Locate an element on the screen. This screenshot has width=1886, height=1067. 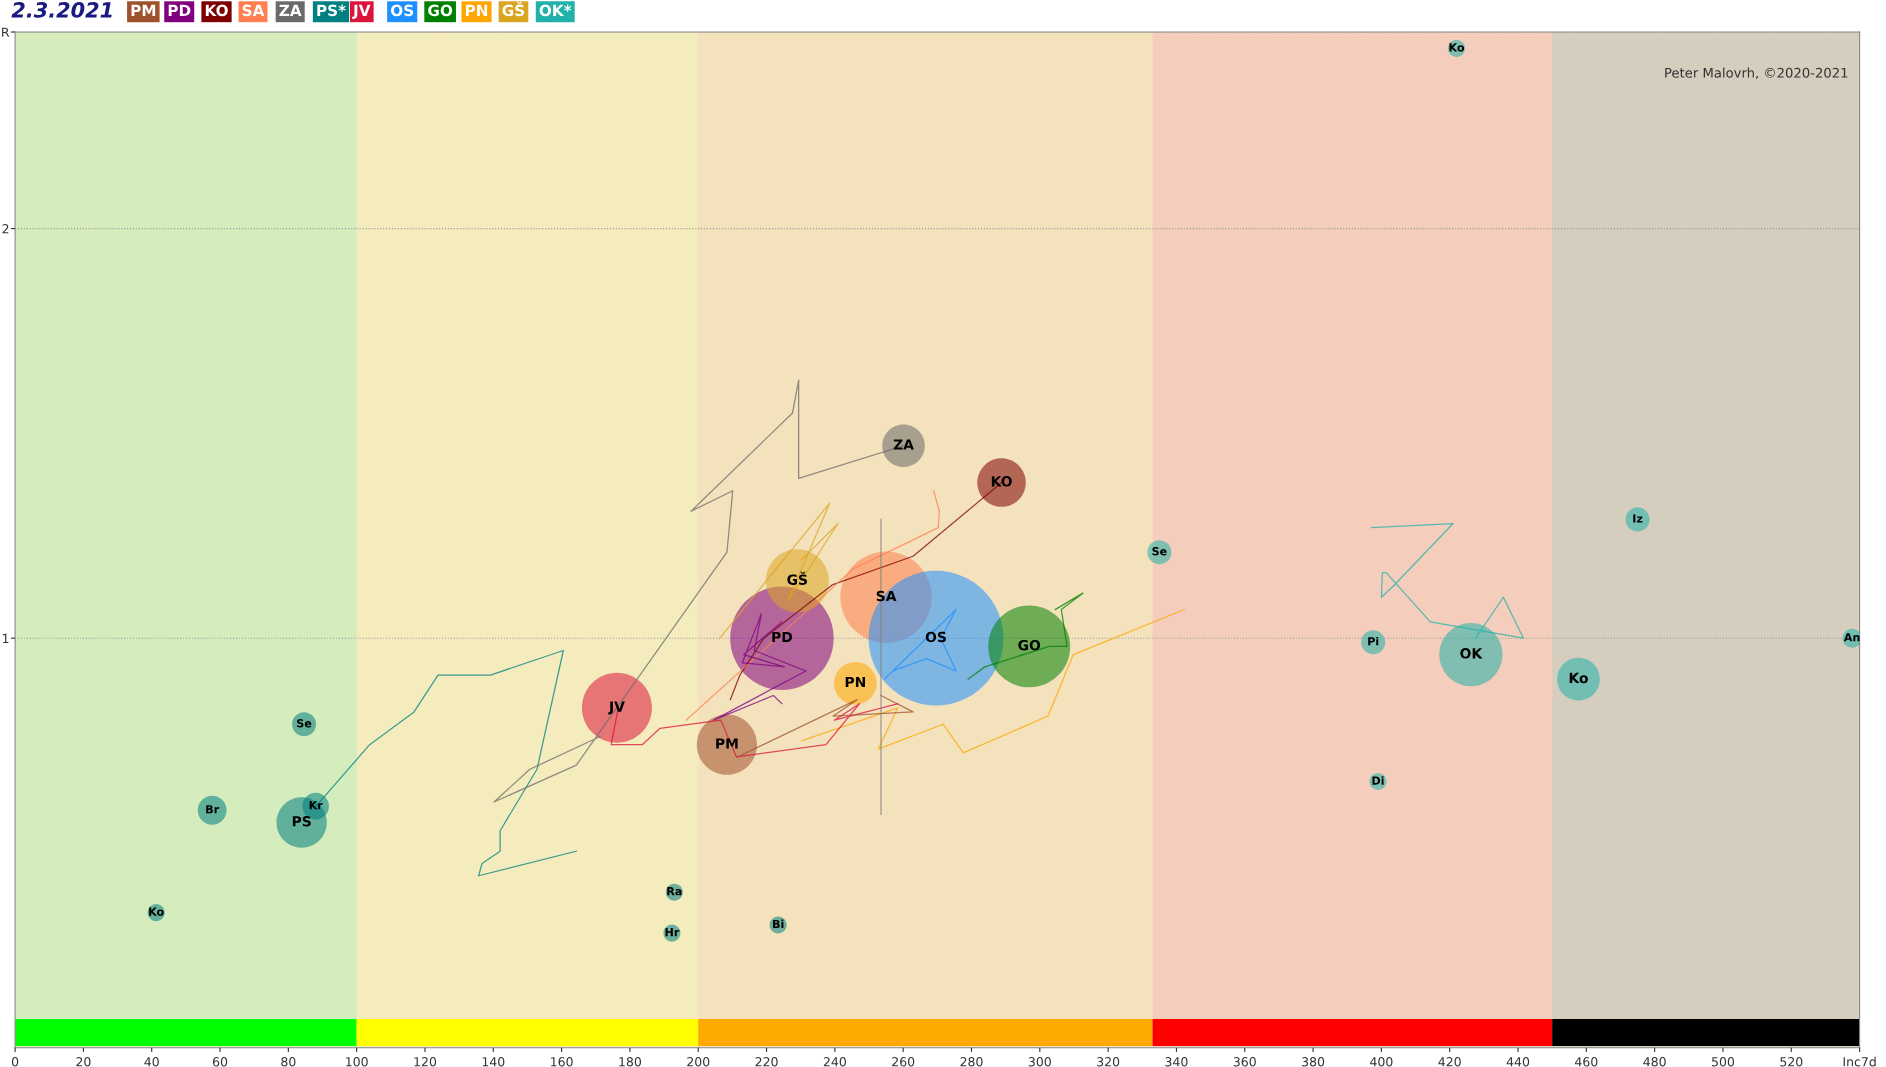
data-label: GŠ is located at coordinates (797, 578).